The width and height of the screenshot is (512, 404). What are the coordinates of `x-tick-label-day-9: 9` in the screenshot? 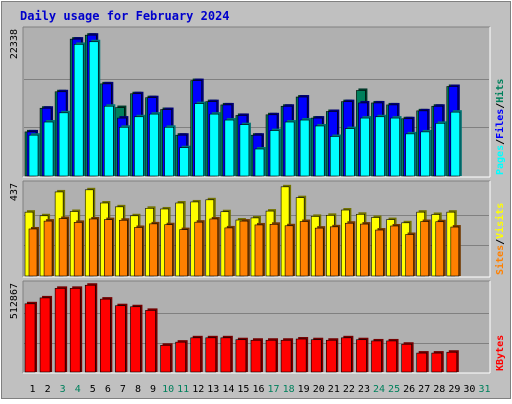 It's located at (153, 389).